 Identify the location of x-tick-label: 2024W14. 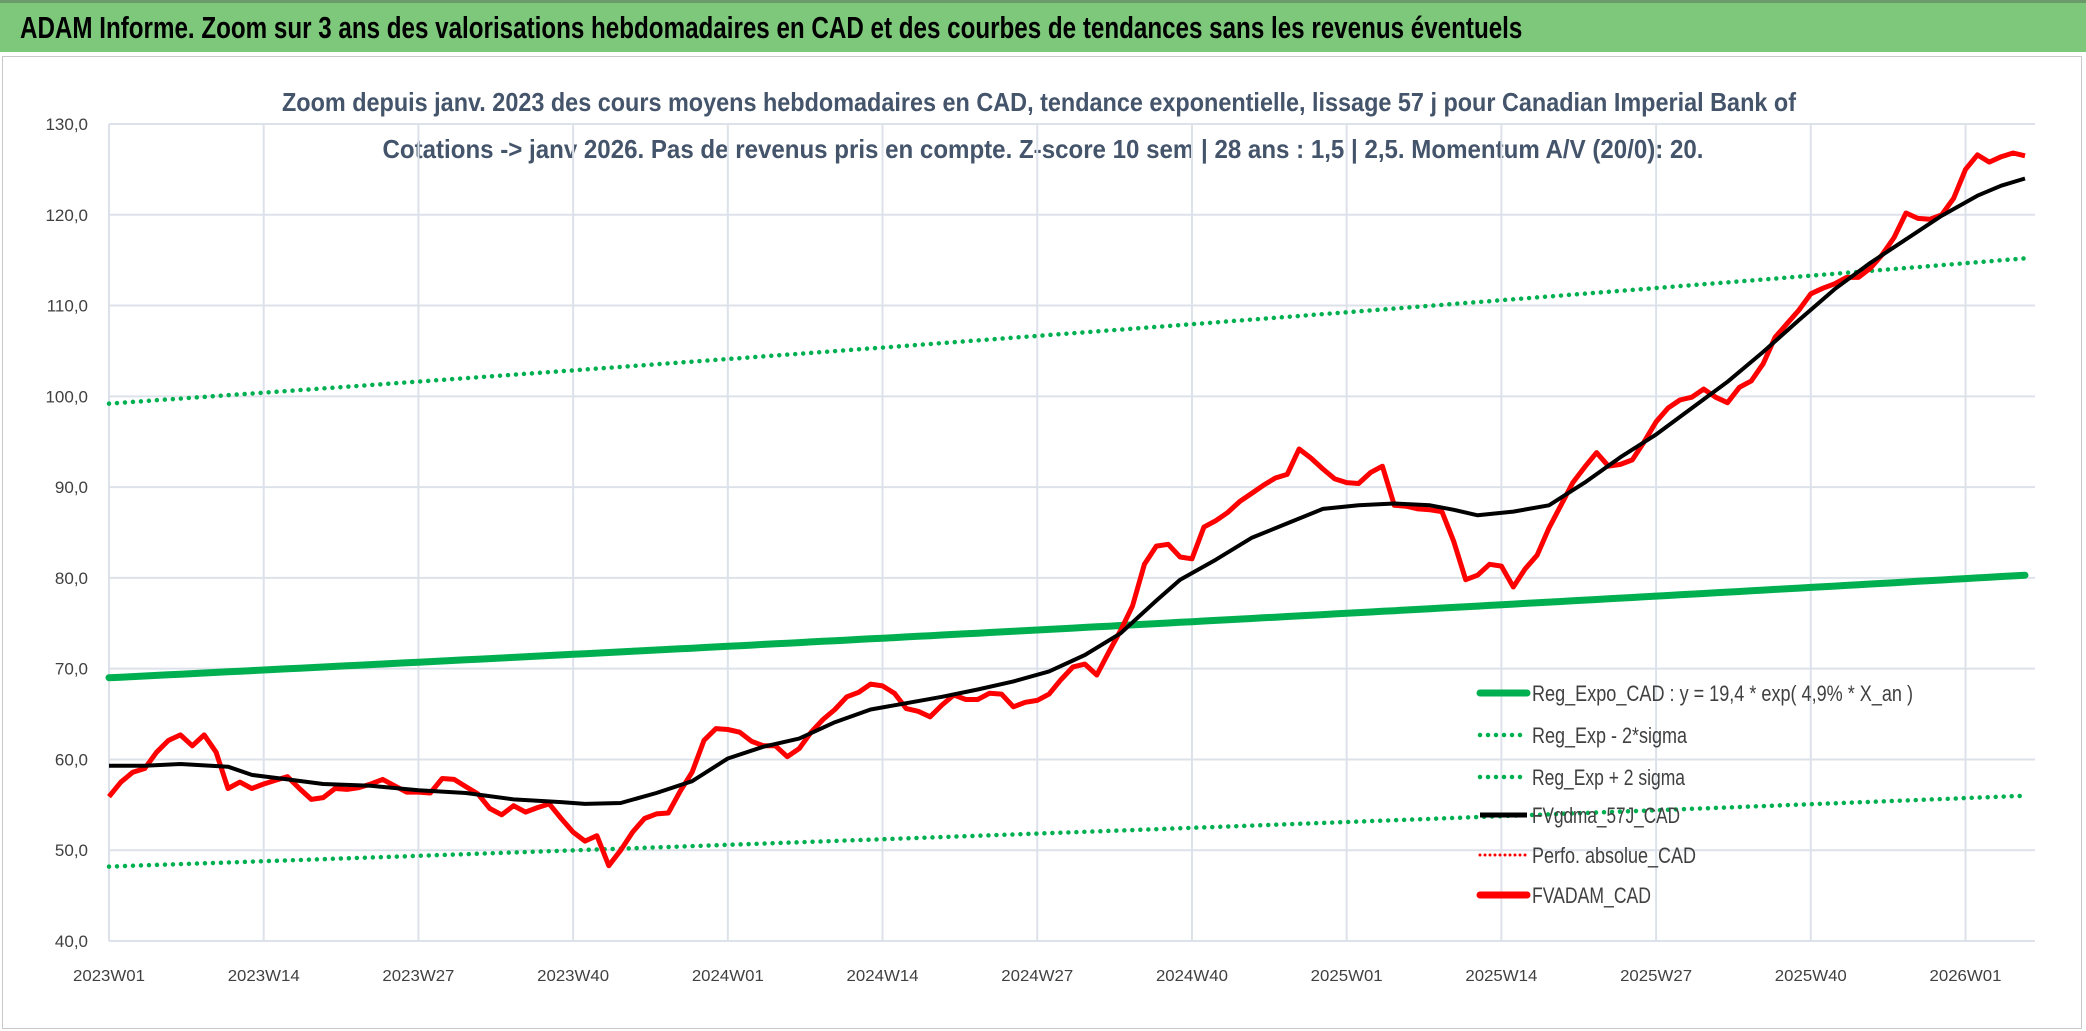
(883, 976).